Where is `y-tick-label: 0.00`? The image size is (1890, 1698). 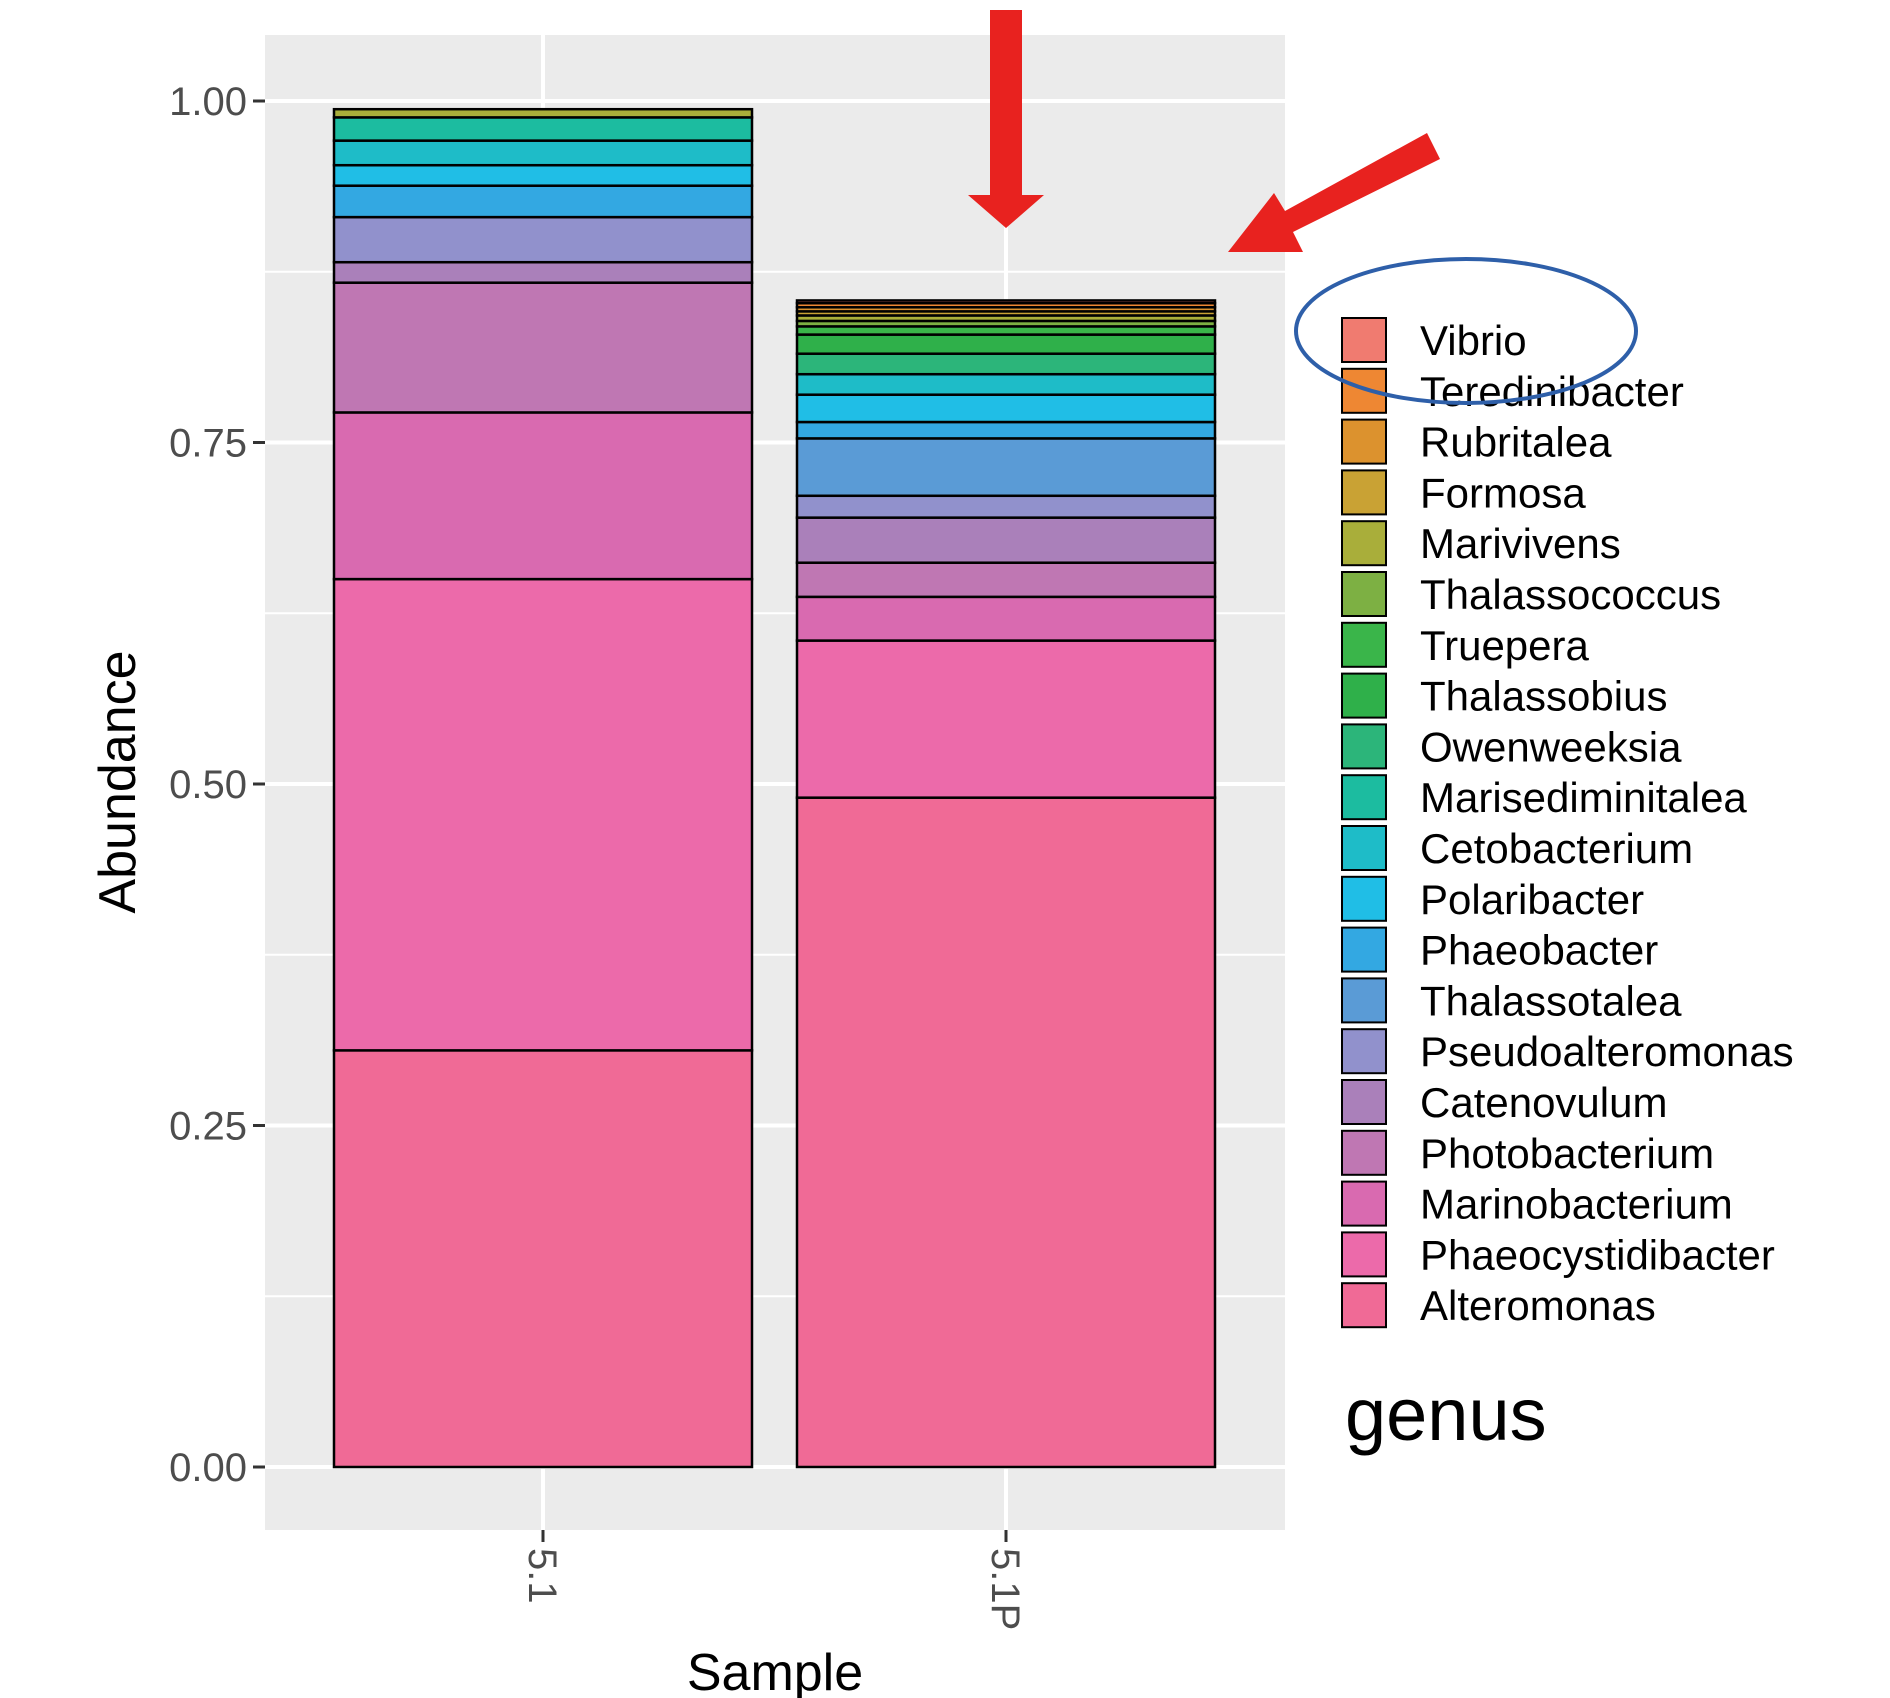
y-tick-label: 0.00 is located at coordinates (208, 1468).